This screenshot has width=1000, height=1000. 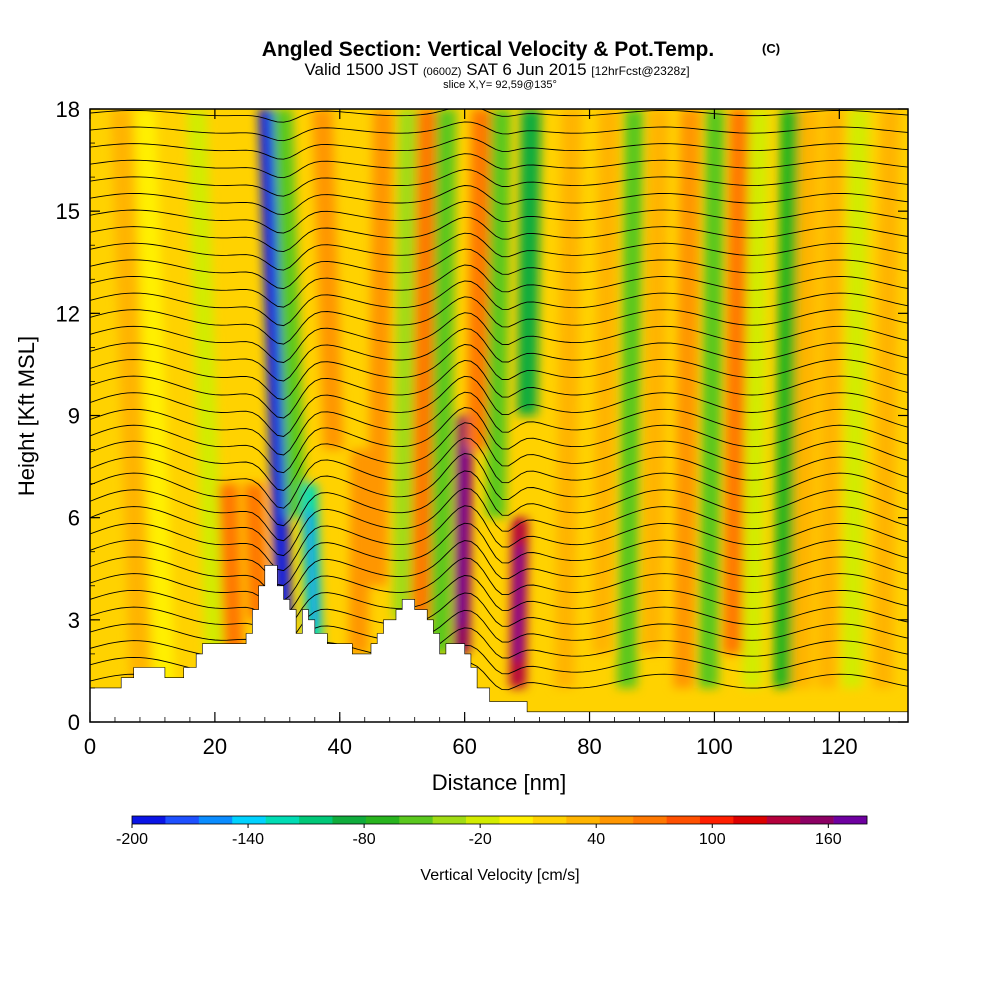 I want to click on x-tick-label: 20, so click(x=215, y=746).